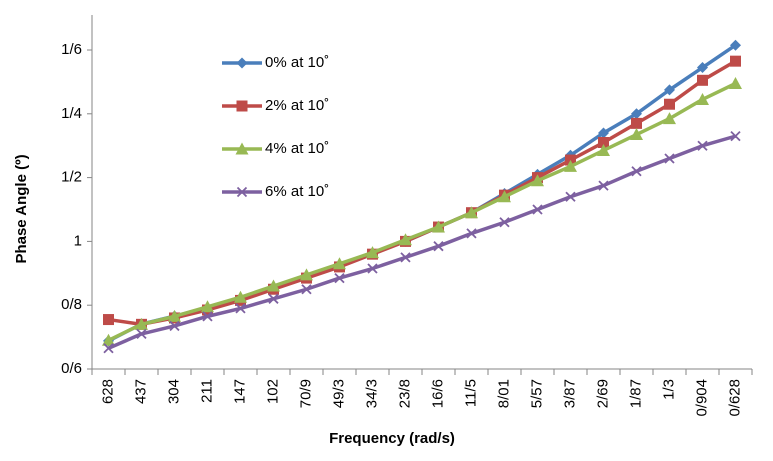  What do you see at coordinates (78, 240) in the screenshot?
I see `y-tick-label: 1` at bounding box center [78, 240].